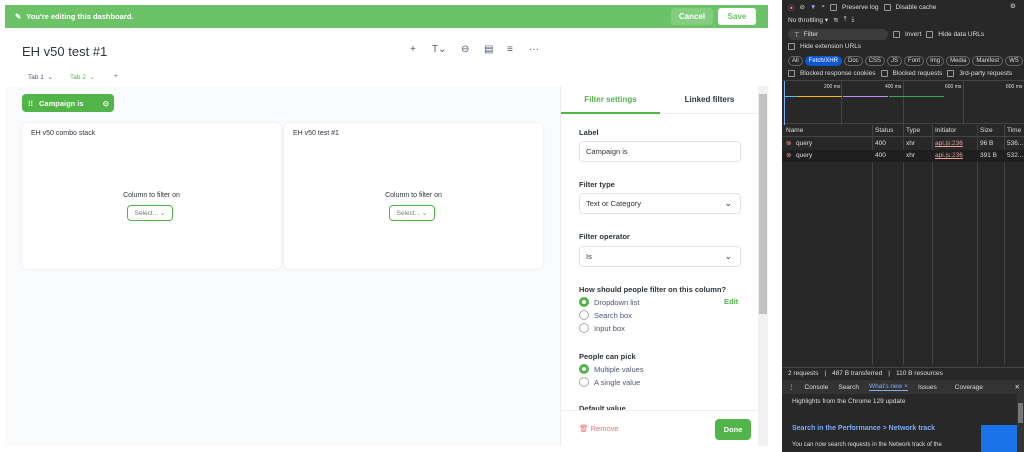 The image size is (1024, 452). Describe the element at coordinates (609, 382) in the screenshot. I see `radio-single-value: A single value` at that location.